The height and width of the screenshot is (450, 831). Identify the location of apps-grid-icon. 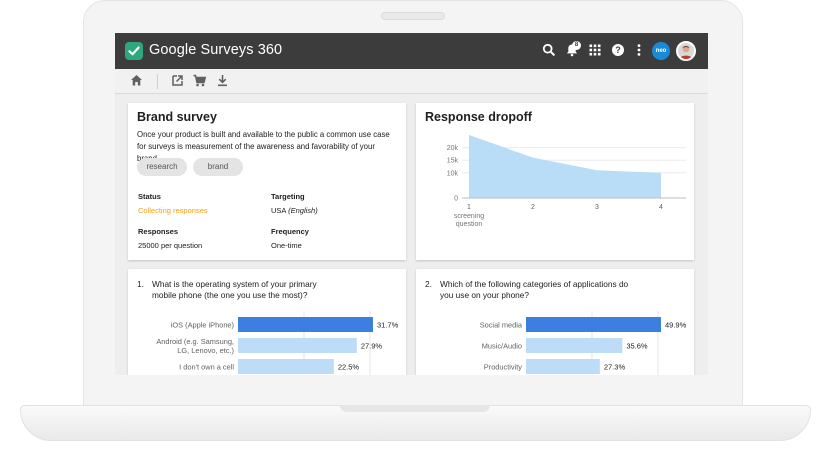
(596, 51).